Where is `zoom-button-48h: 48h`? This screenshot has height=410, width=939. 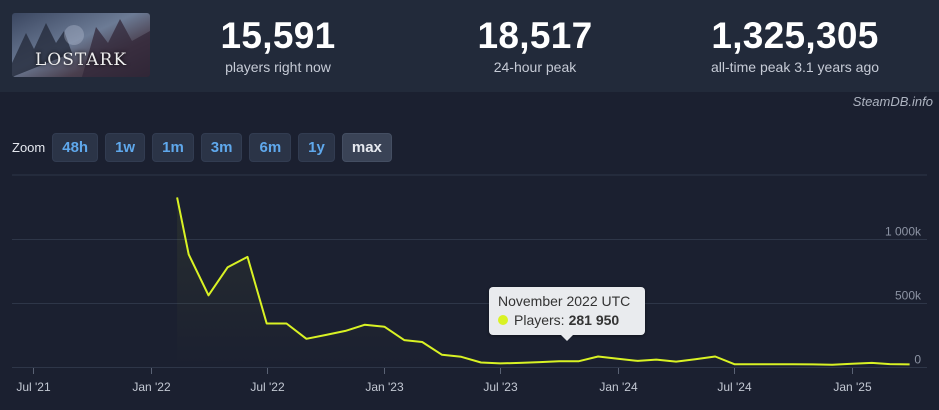 zoom-button-48h: 48h is located at coordinates (75, 147).